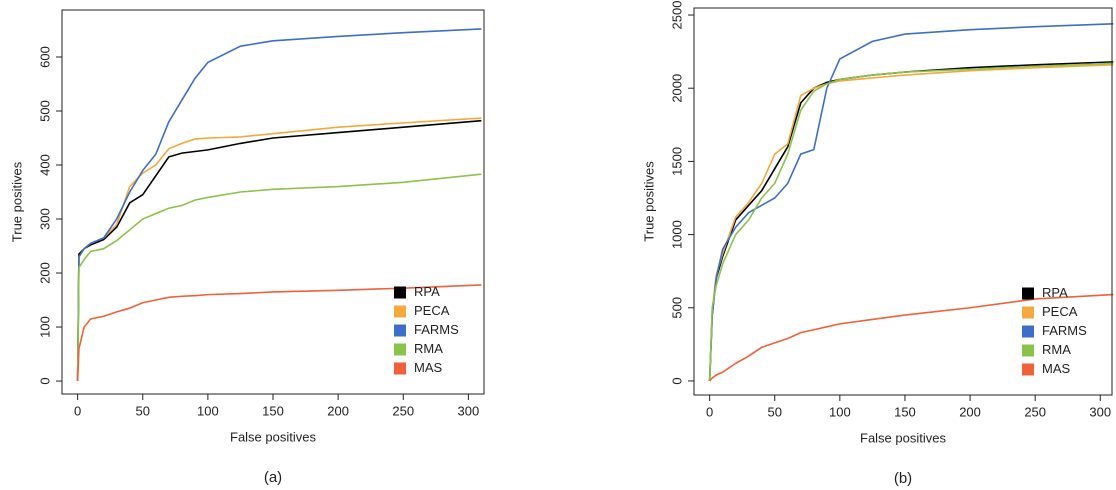 The height and width of the screenshot is (490, 1116). I want to click on y-tick-label: 2500, so click(676, 15).